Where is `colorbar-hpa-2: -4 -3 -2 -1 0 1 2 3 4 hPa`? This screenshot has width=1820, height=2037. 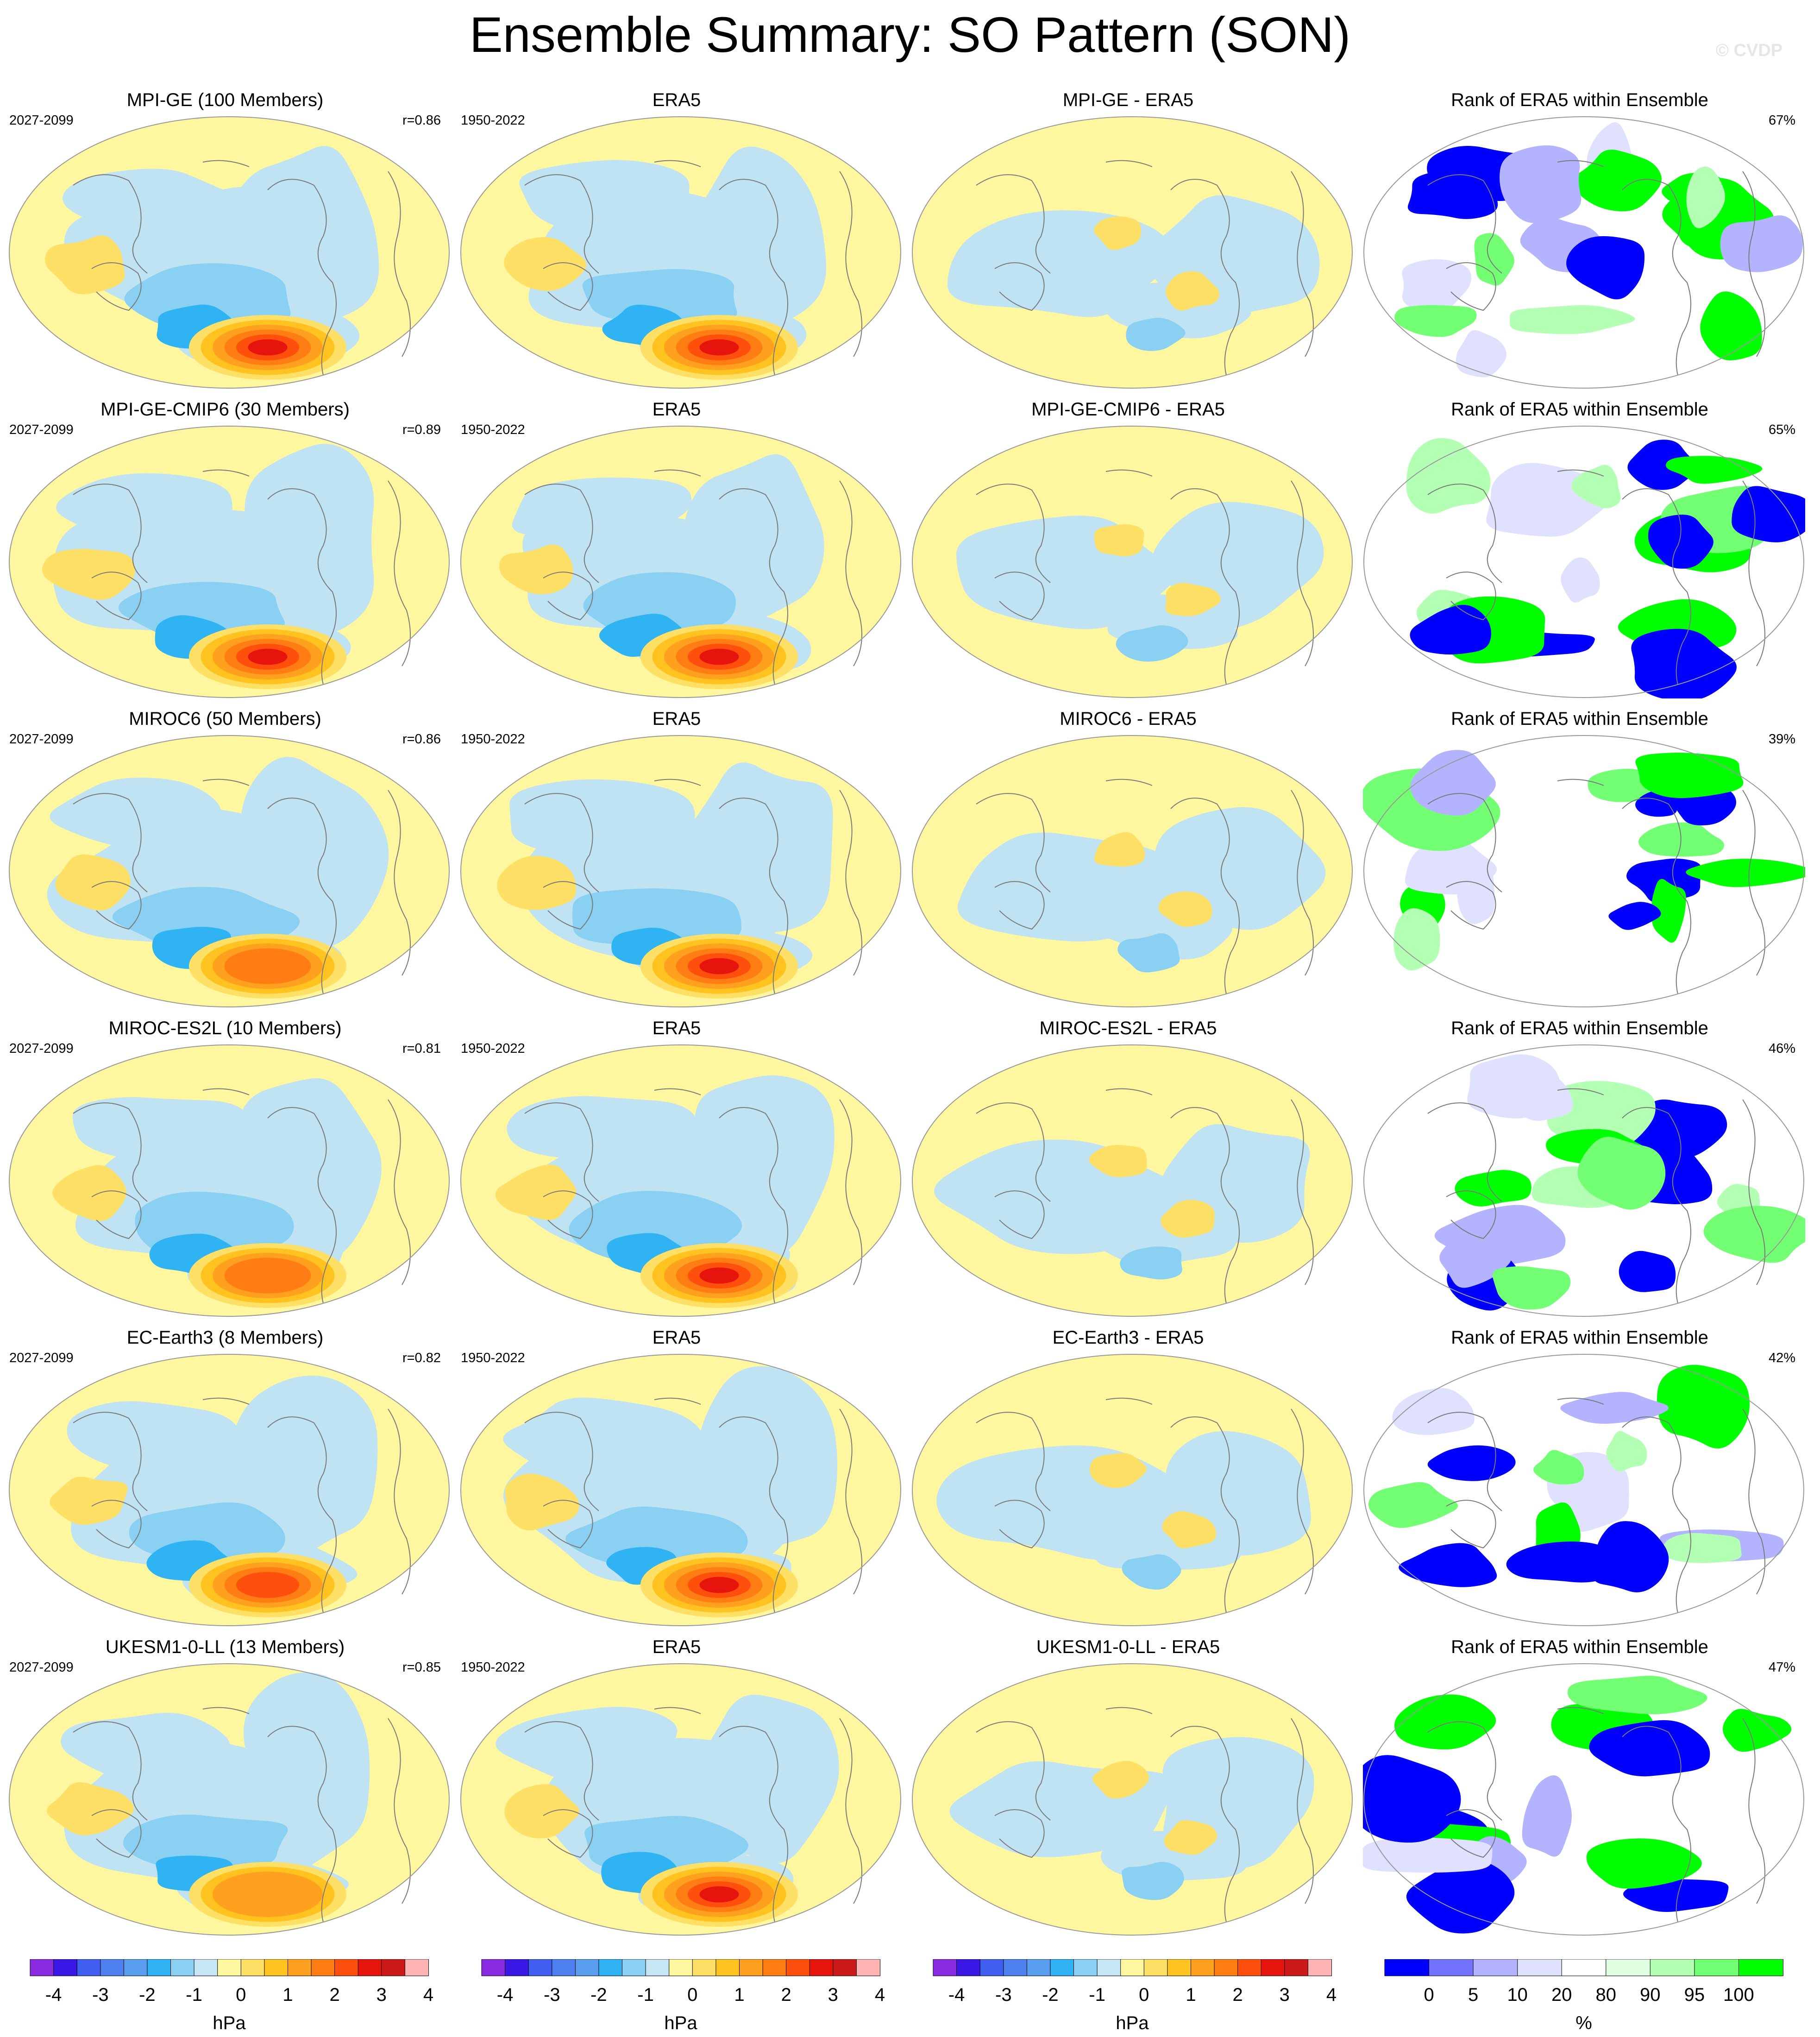
colorbar-hpa-2: -4 -3 -2 -1 0 1 2 3 4 hPa is located at coordinates (681, 1996).